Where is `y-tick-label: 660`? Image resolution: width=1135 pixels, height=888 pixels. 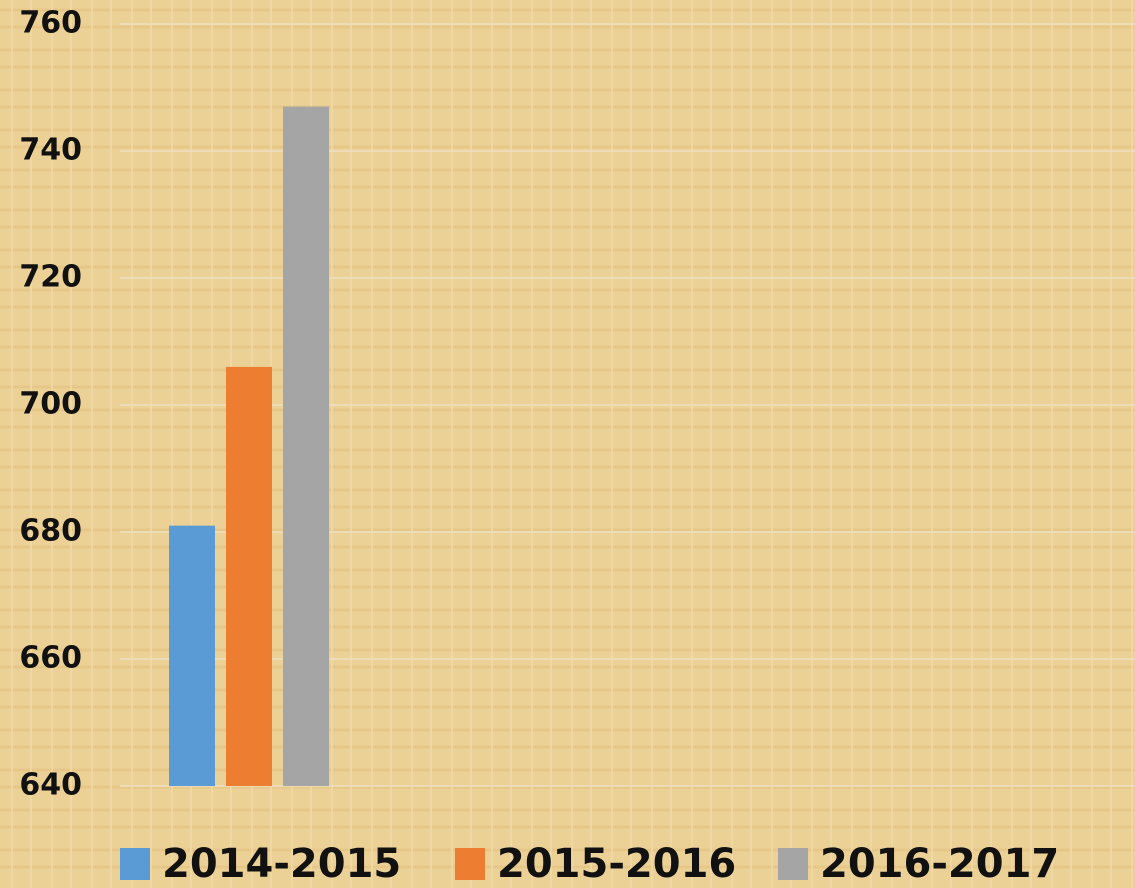
y-tick-label: 660 is located at coordinates (50, 658).